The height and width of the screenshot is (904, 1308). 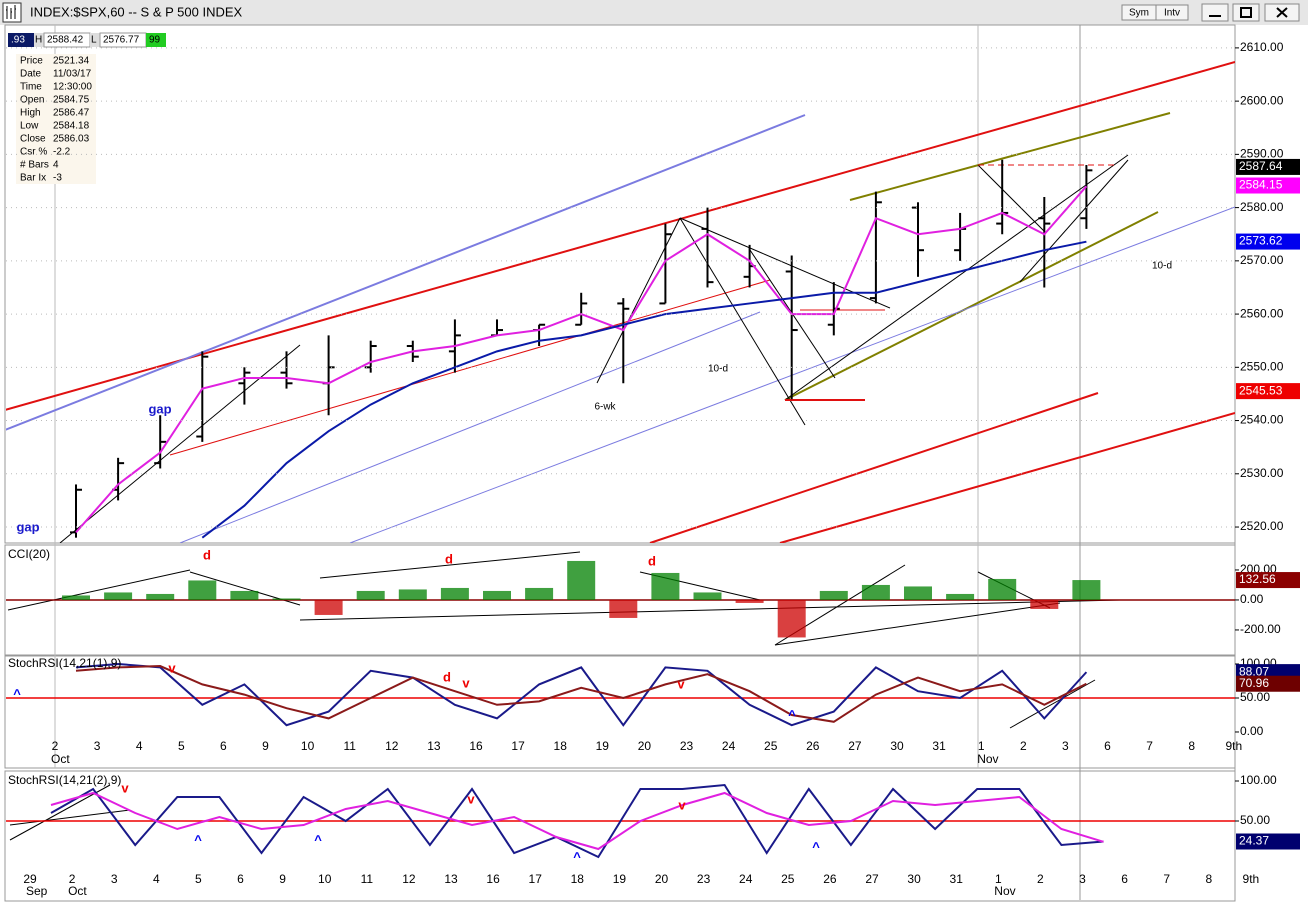 What do you see at coordinates (64, 780) in the screenshot?
I see `panel-label: StochRSI(14,21(2),9)` at bounding box center [64, 780].